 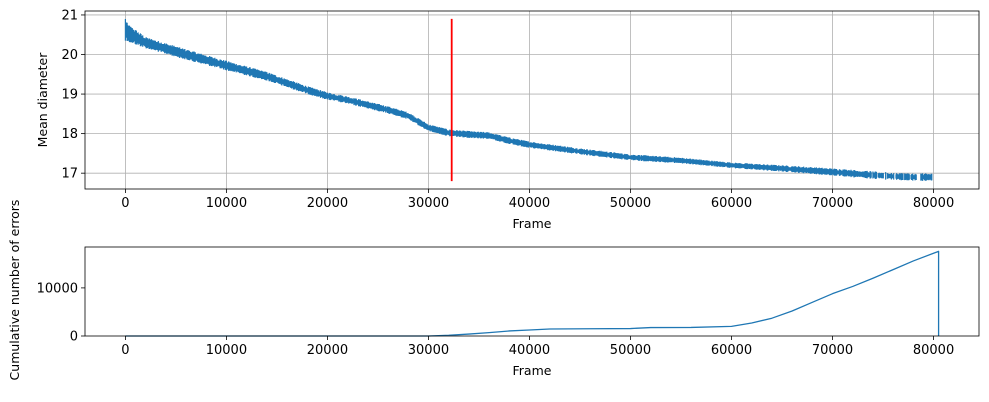 What do you see at coordinates (125, 350) in the screenshot?
I see `chart2-xtick-label-0: 0` at bounding box center [125, 350].